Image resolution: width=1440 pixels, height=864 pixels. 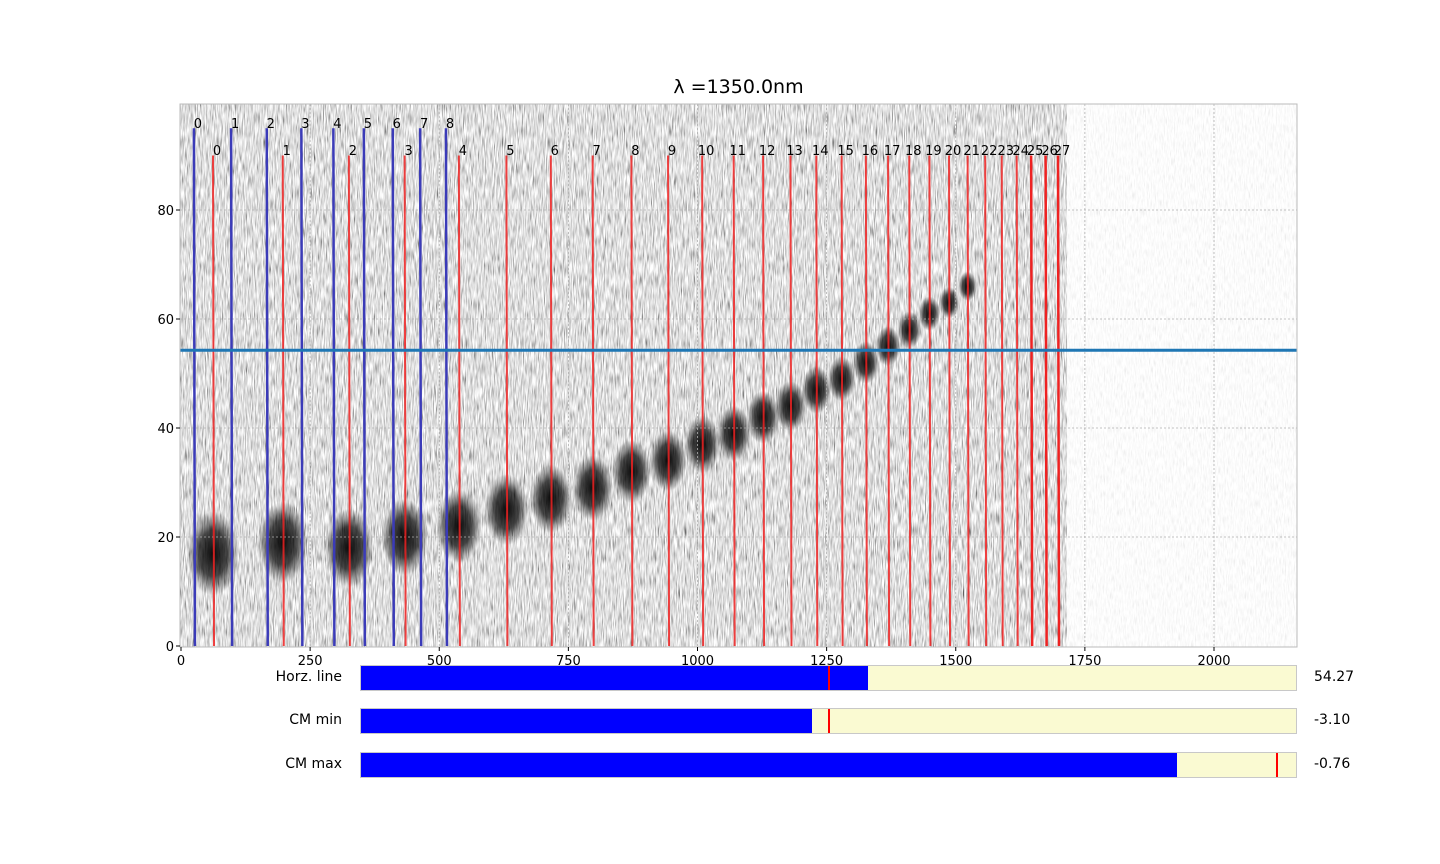 What do you see at coordinates (1049, 151) in the screenshot?
I see `red-order-label: 26` at bounding box center [1049, 151].